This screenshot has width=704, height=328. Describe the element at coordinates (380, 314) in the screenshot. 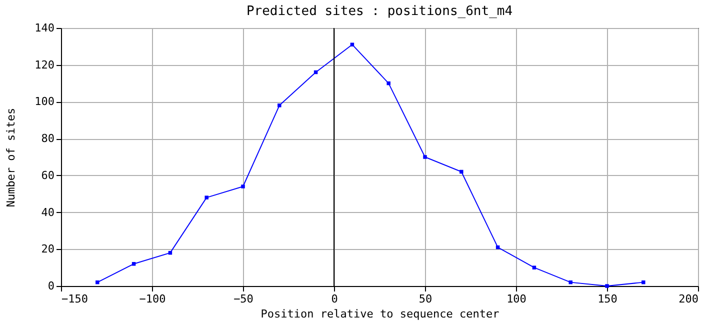

I see `x-axis-title: Position relative to sequence center` at that location.